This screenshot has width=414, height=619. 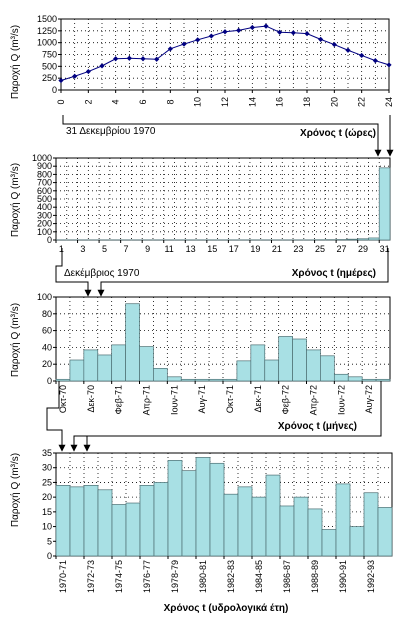 What do you see at coordinates (47, 31) in the screenshot?
I see `hourly-y-tick-label: 1250` at bounding box center [47, 31].